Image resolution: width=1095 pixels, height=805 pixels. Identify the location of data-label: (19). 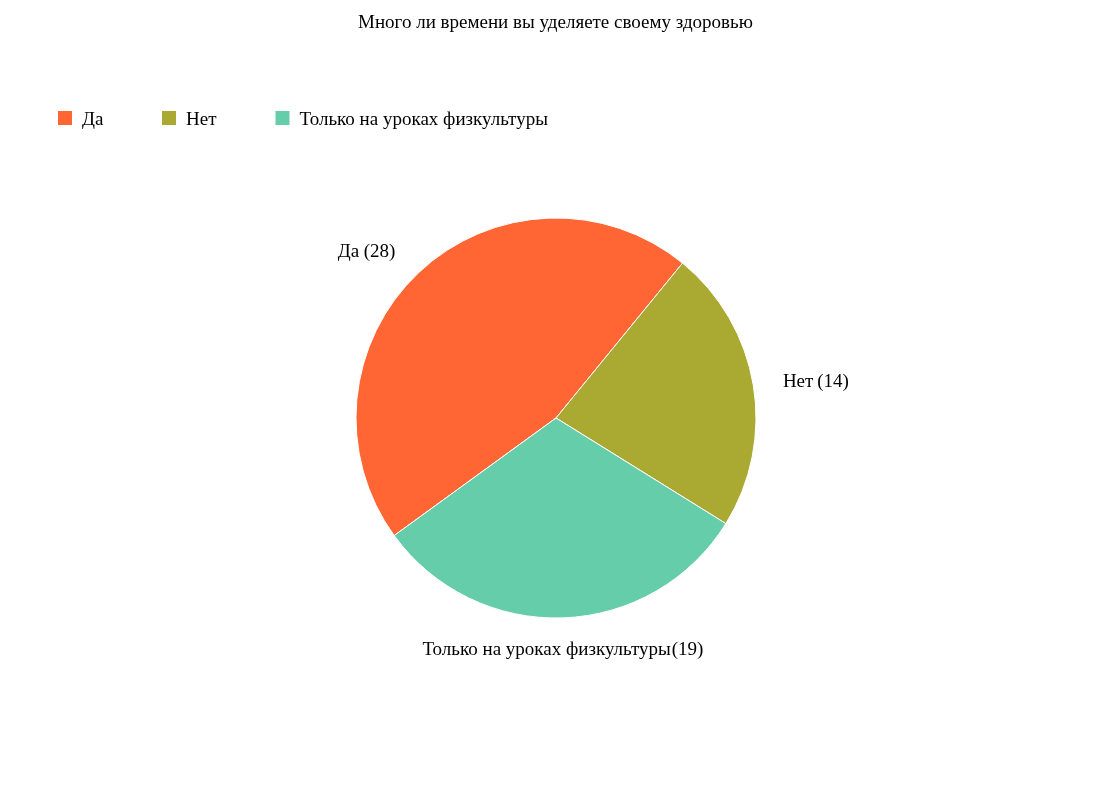
(687, 648).